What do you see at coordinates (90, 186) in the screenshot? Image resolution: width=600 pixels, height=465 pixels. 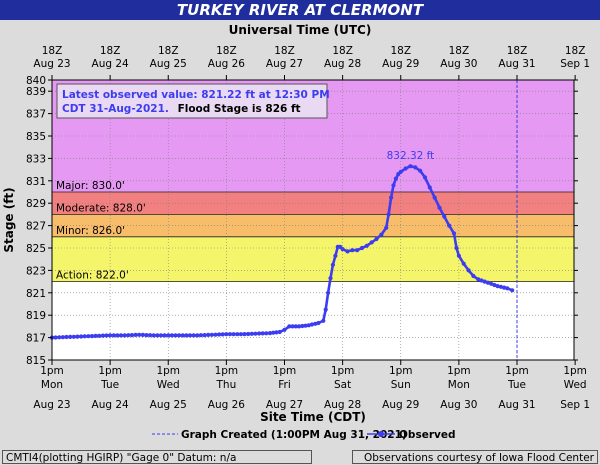 I see `flood-band-label-major: Major: 830.0'` at bounding box center [90, 186].